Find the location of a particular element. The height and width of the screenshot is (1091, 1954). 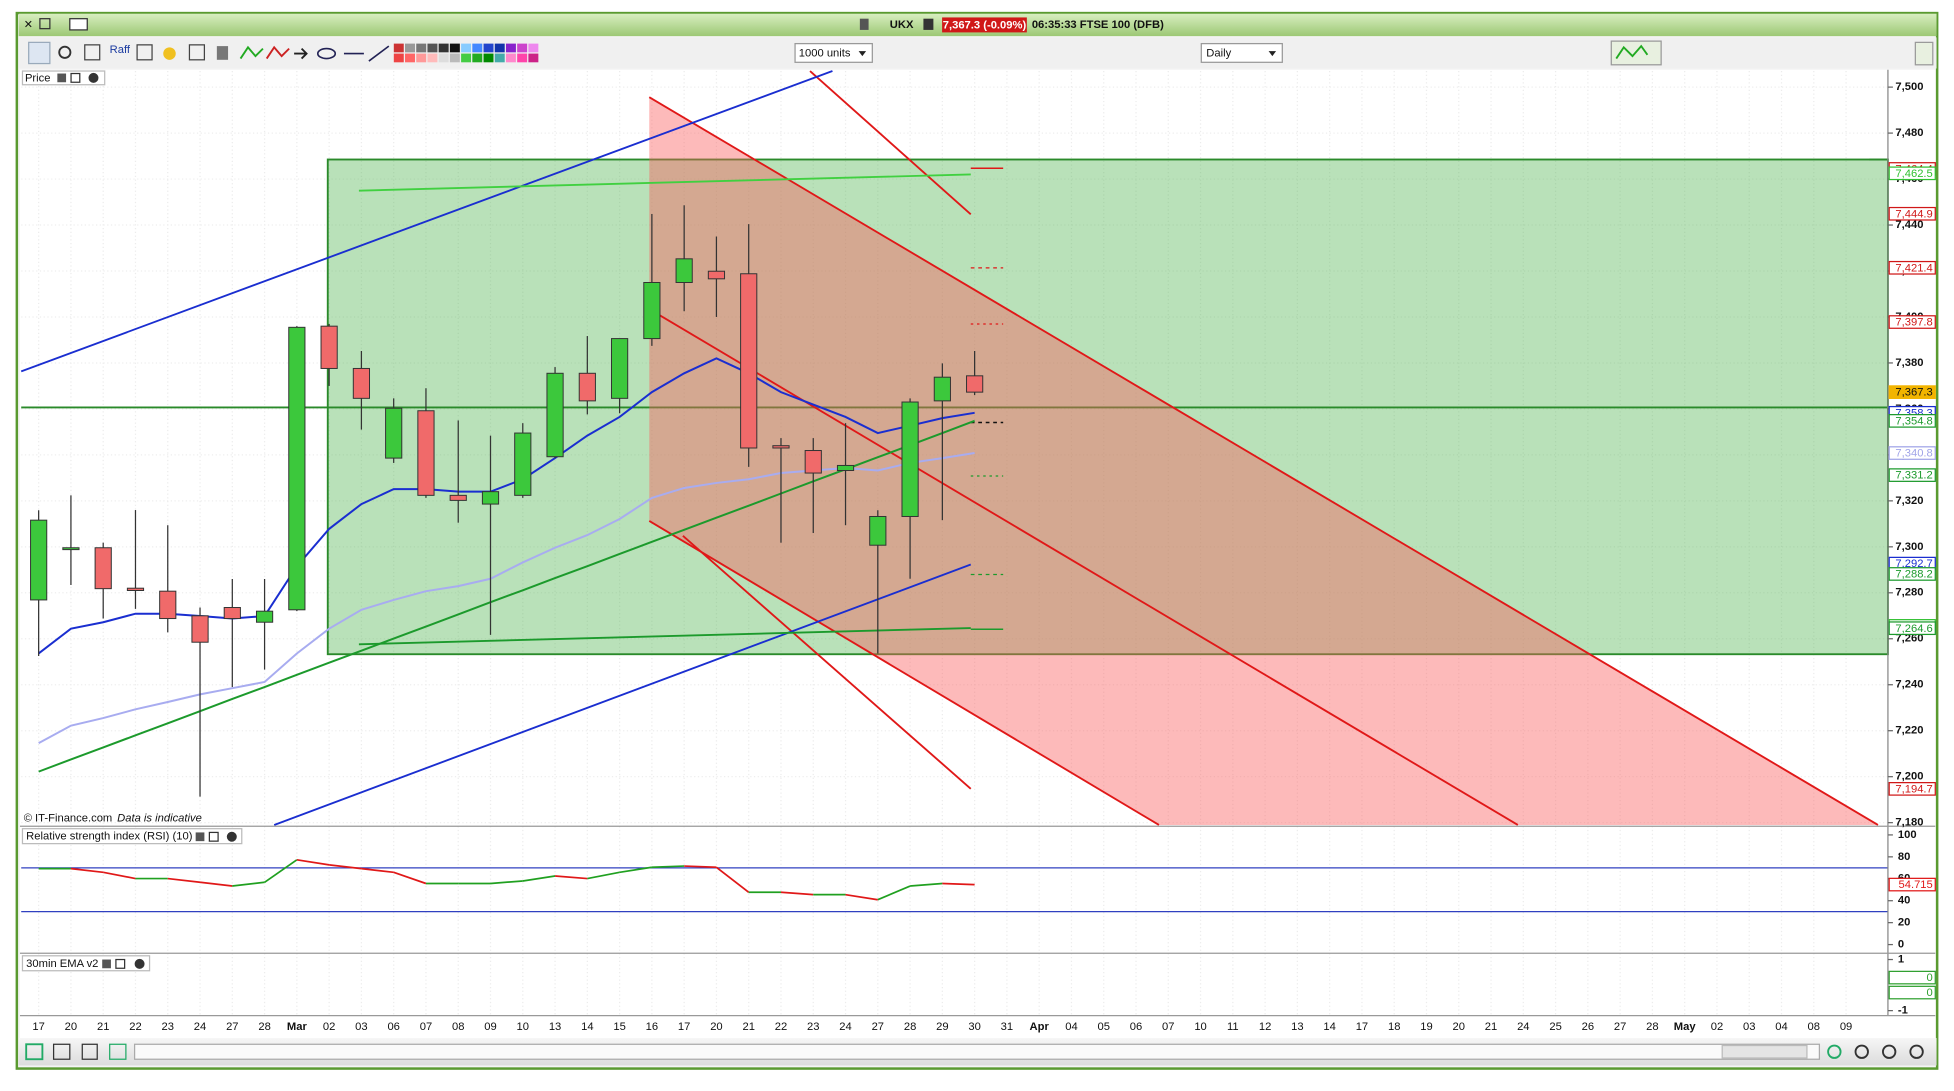

x-tick-label: 30 is located at coordinates (974, 1027).